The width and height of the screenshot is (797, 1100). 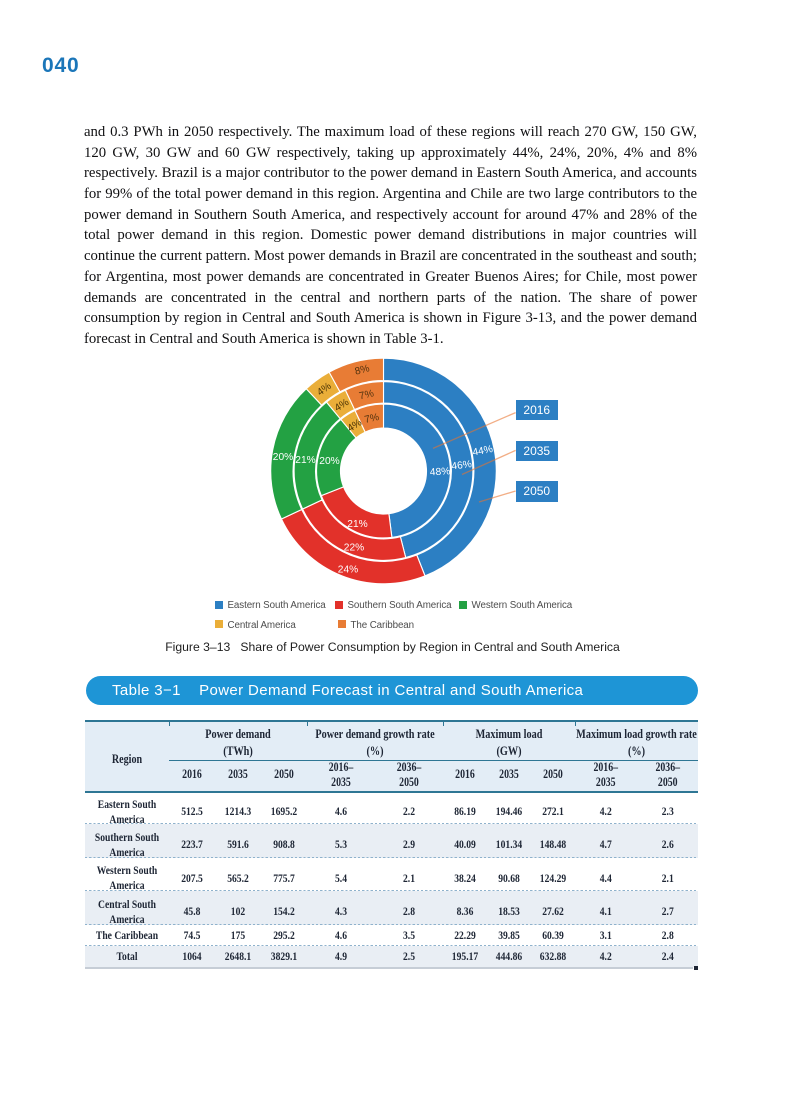 I want to click on svg-text: 24%, so click(x=348, y=569).